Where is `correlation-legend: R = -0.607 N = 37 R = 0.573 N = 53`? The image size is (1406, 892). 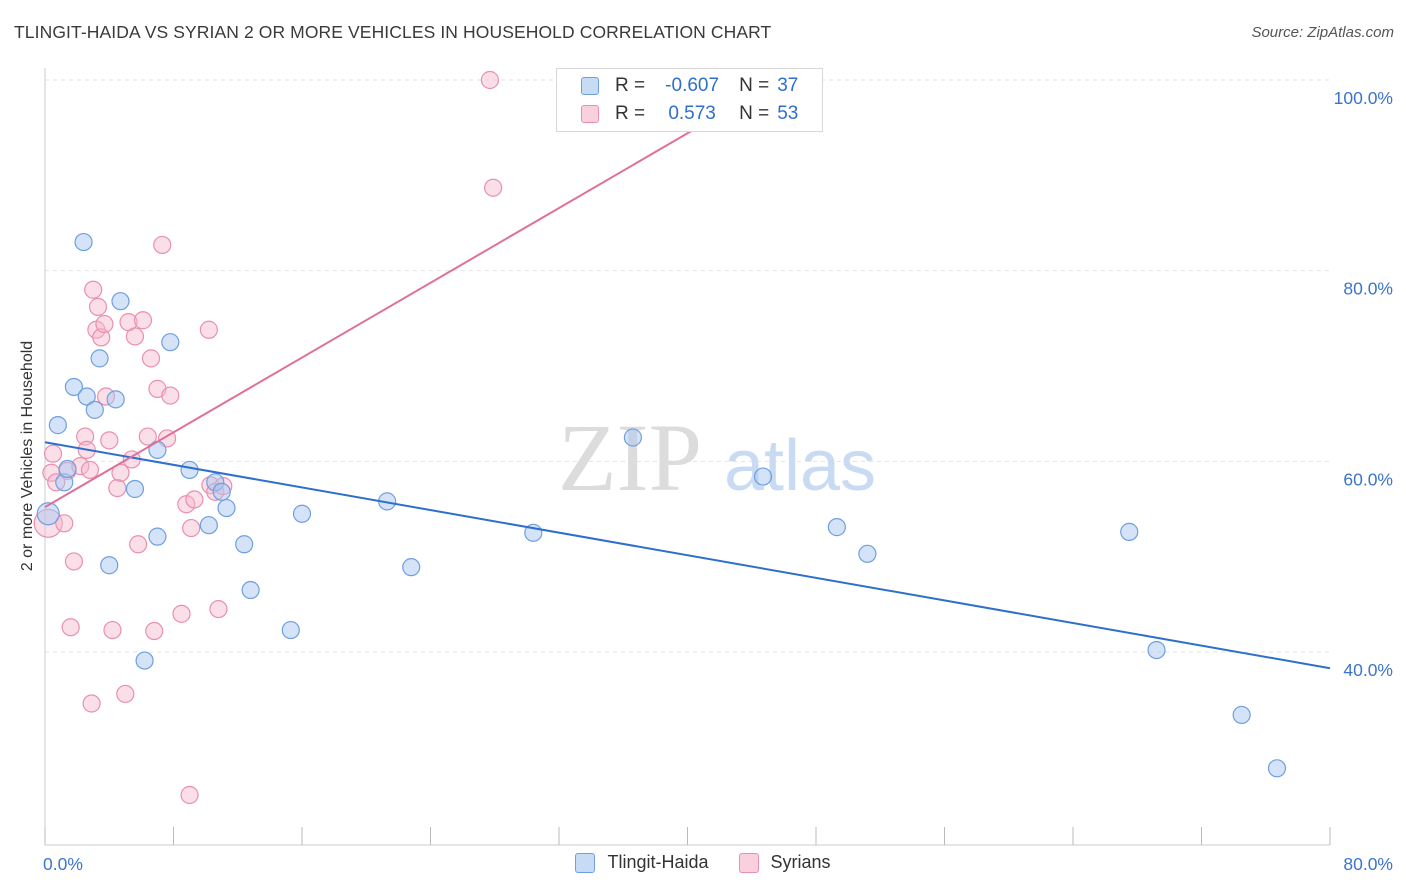 correlation-legend: R = -0.607 N = 37 R = 0.573 N = 53 is located at coordinates (689, 100).